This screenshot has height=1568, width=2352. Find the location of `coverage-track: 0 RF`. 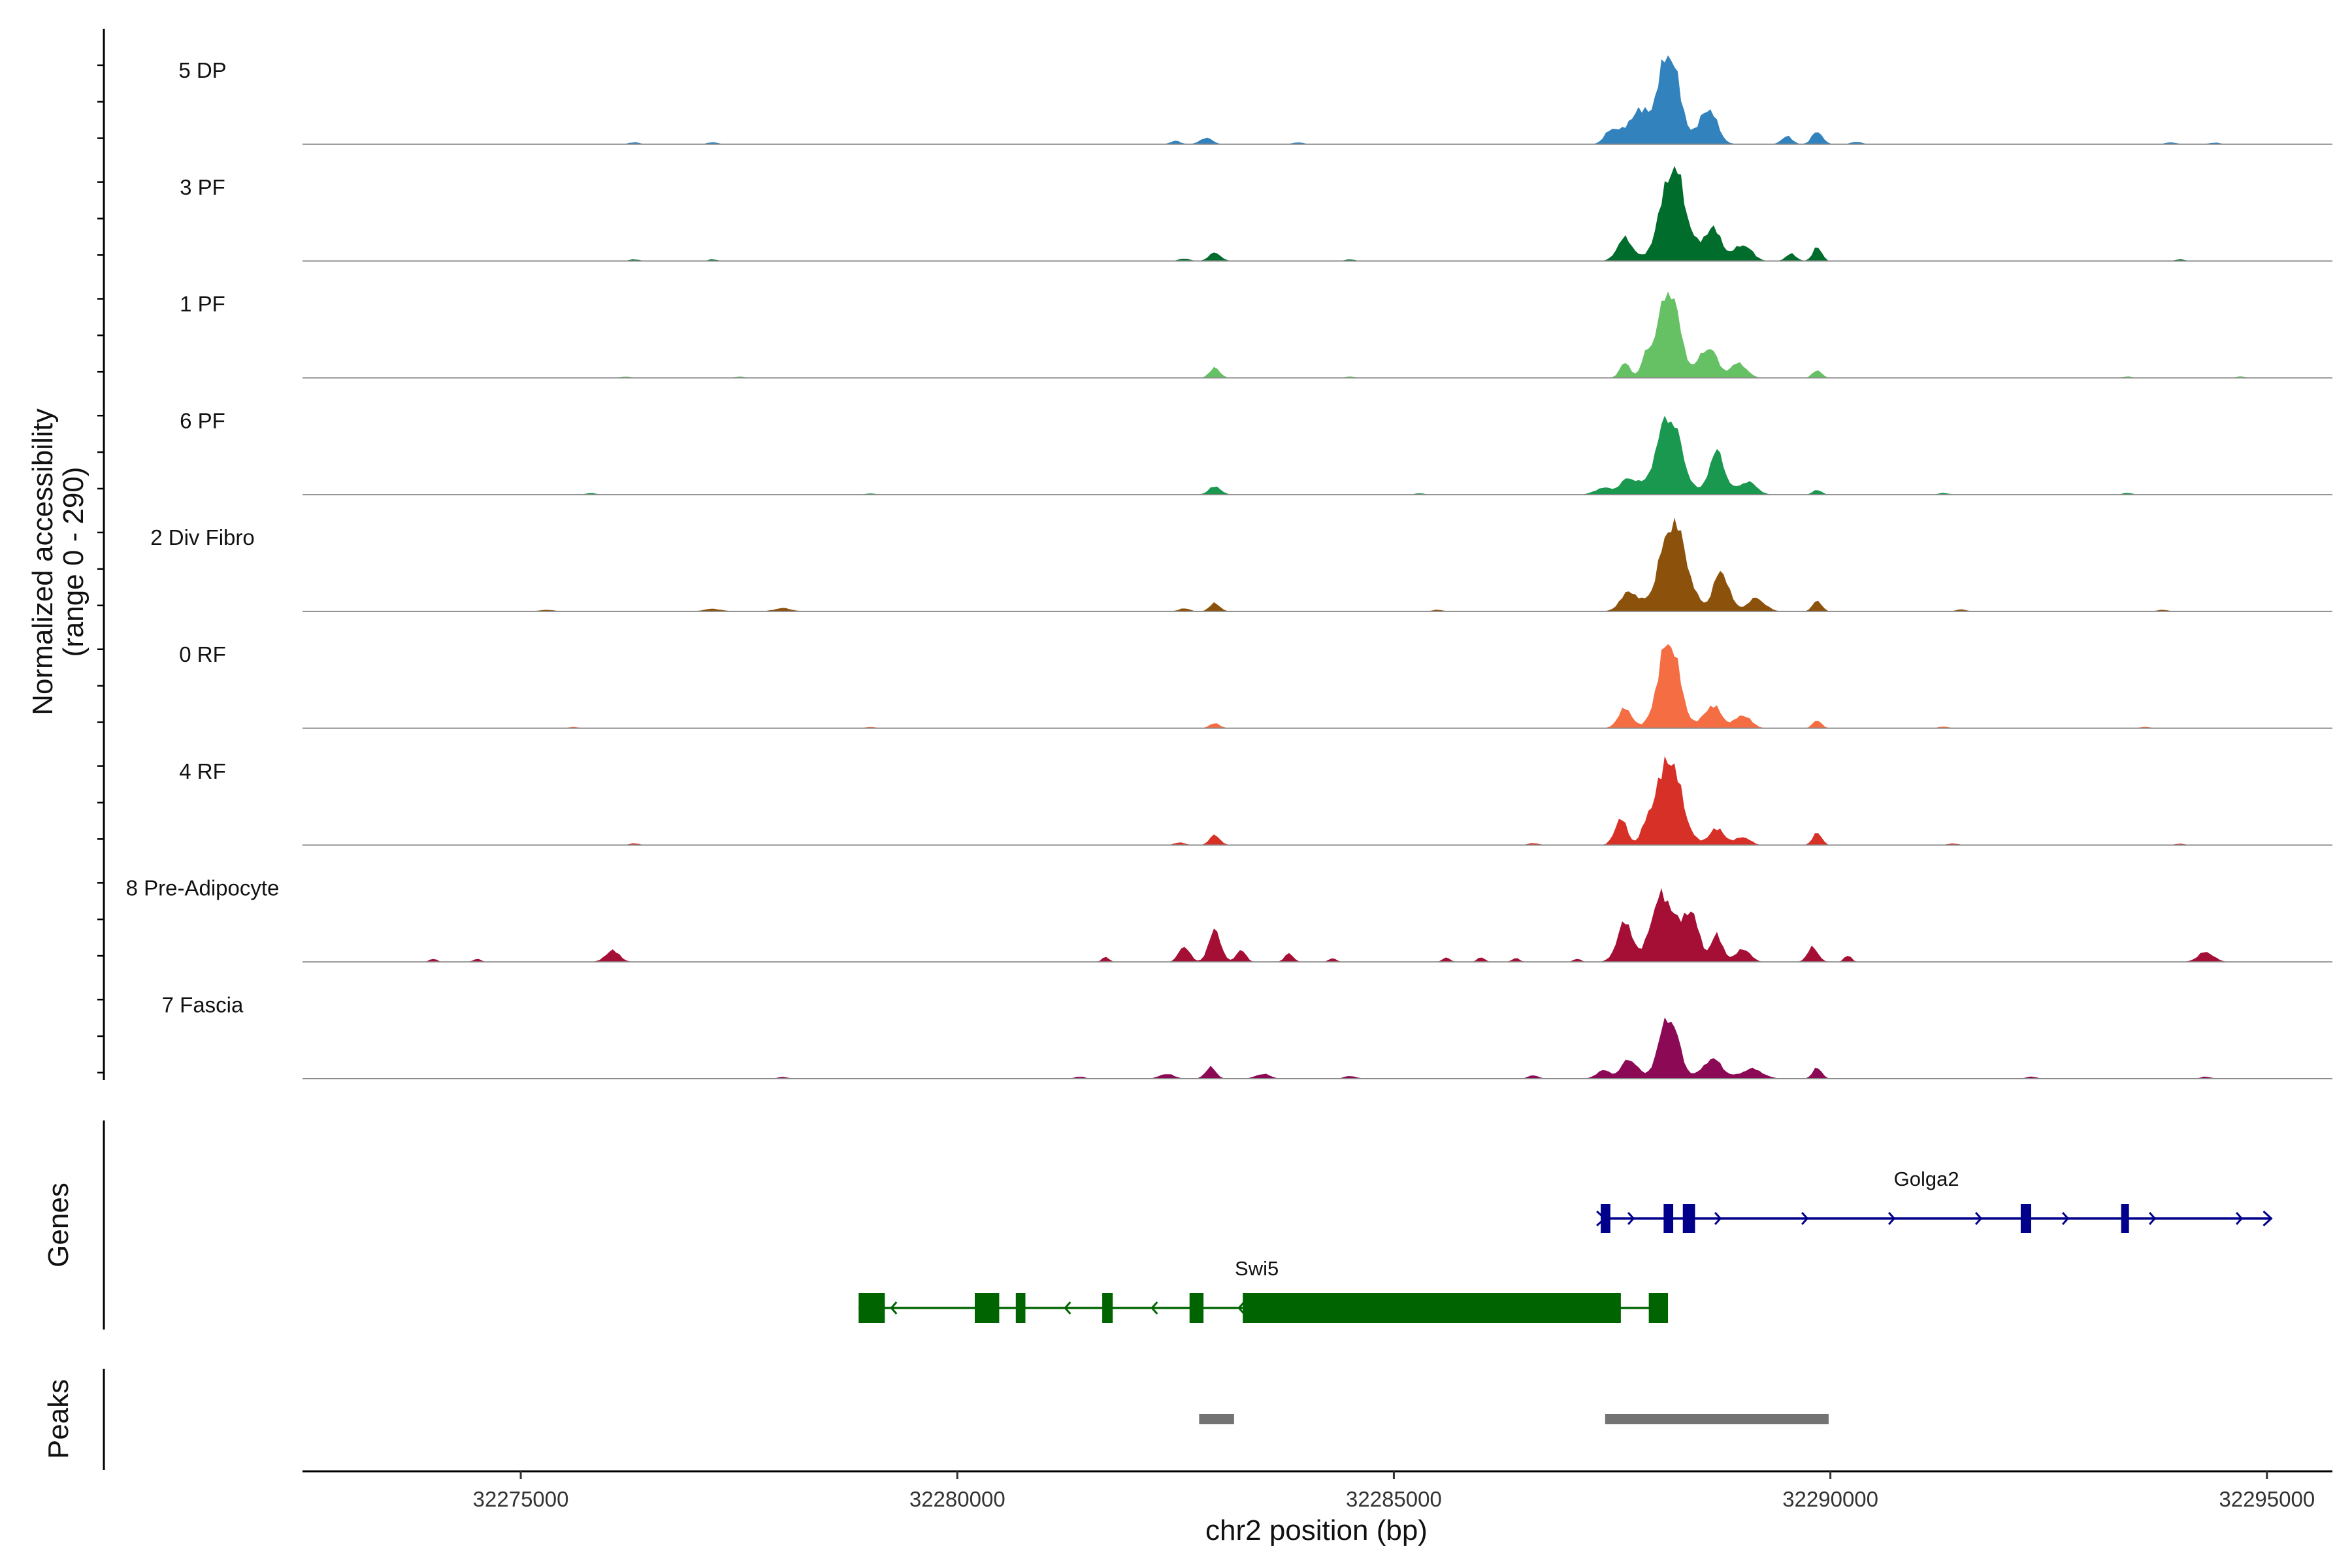

coverage-track: 0 RF is located at coordinates (1255, 685).